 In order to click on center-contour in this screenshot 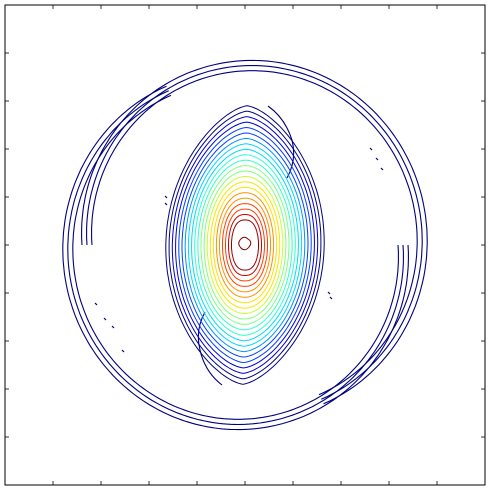, I will do `click(245, 243)`.